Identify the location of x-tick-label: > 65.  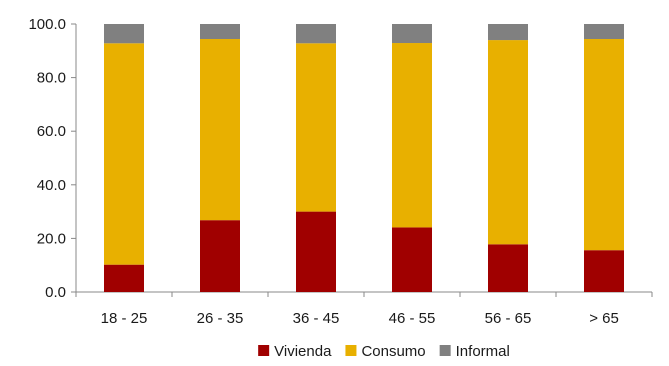
(604, 318).